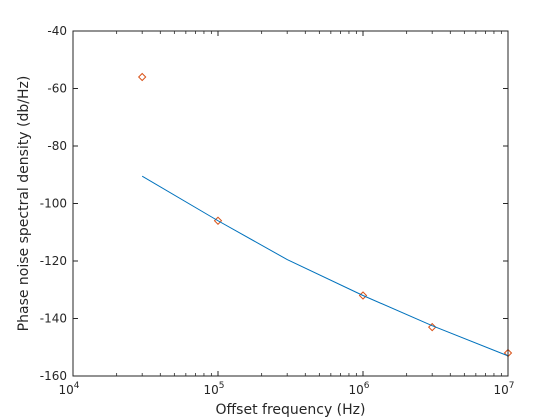  Describe the element at coordinates (53, 261) in the screenshot. I see `y-tick-label: -120` at that location.